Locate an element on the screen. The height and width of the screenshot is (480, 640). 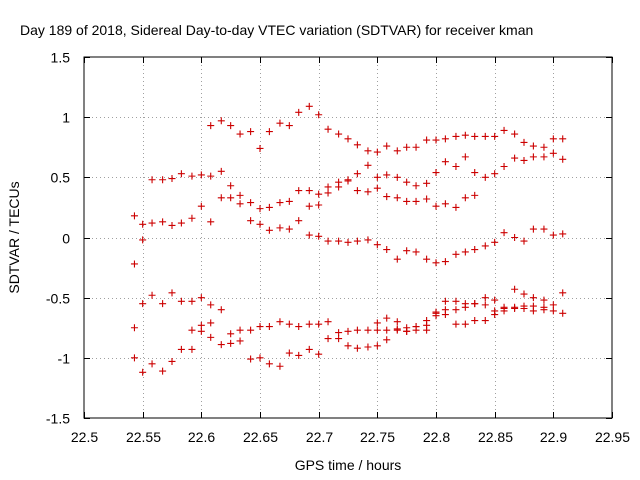
x-tick-label: 22.55 is located at coordinates (143, 437).